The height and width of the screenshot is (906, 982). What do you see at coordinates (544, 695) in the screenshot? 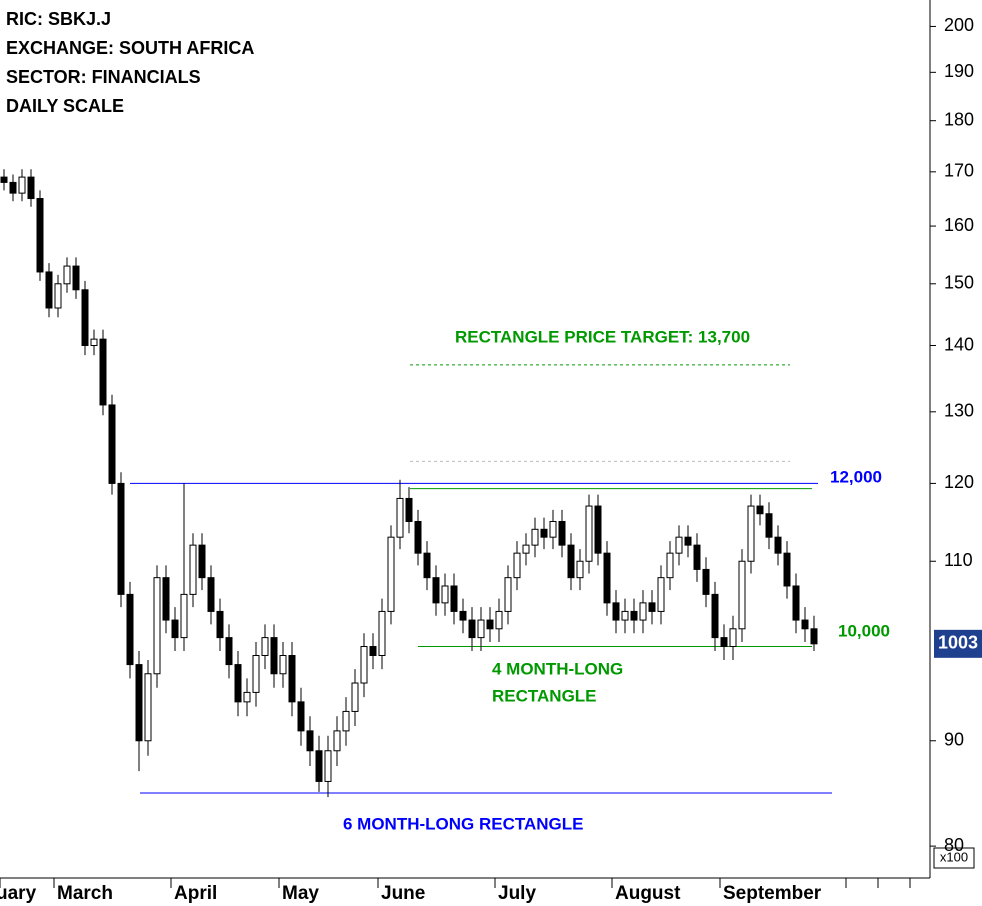
I see `annotation: RECTANGLE` at bounding box center [544, 695].